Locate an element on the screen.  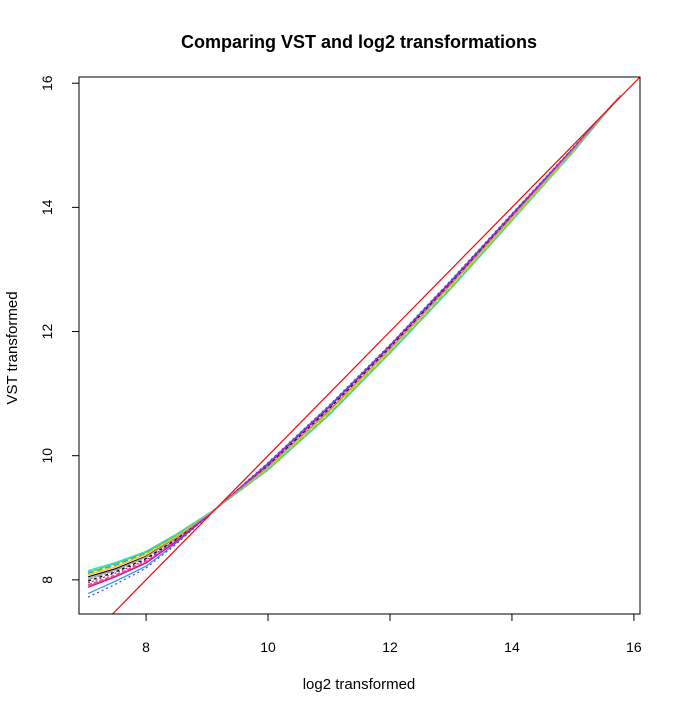
y-tick-label: 10 is located at coordinates (47, 456).